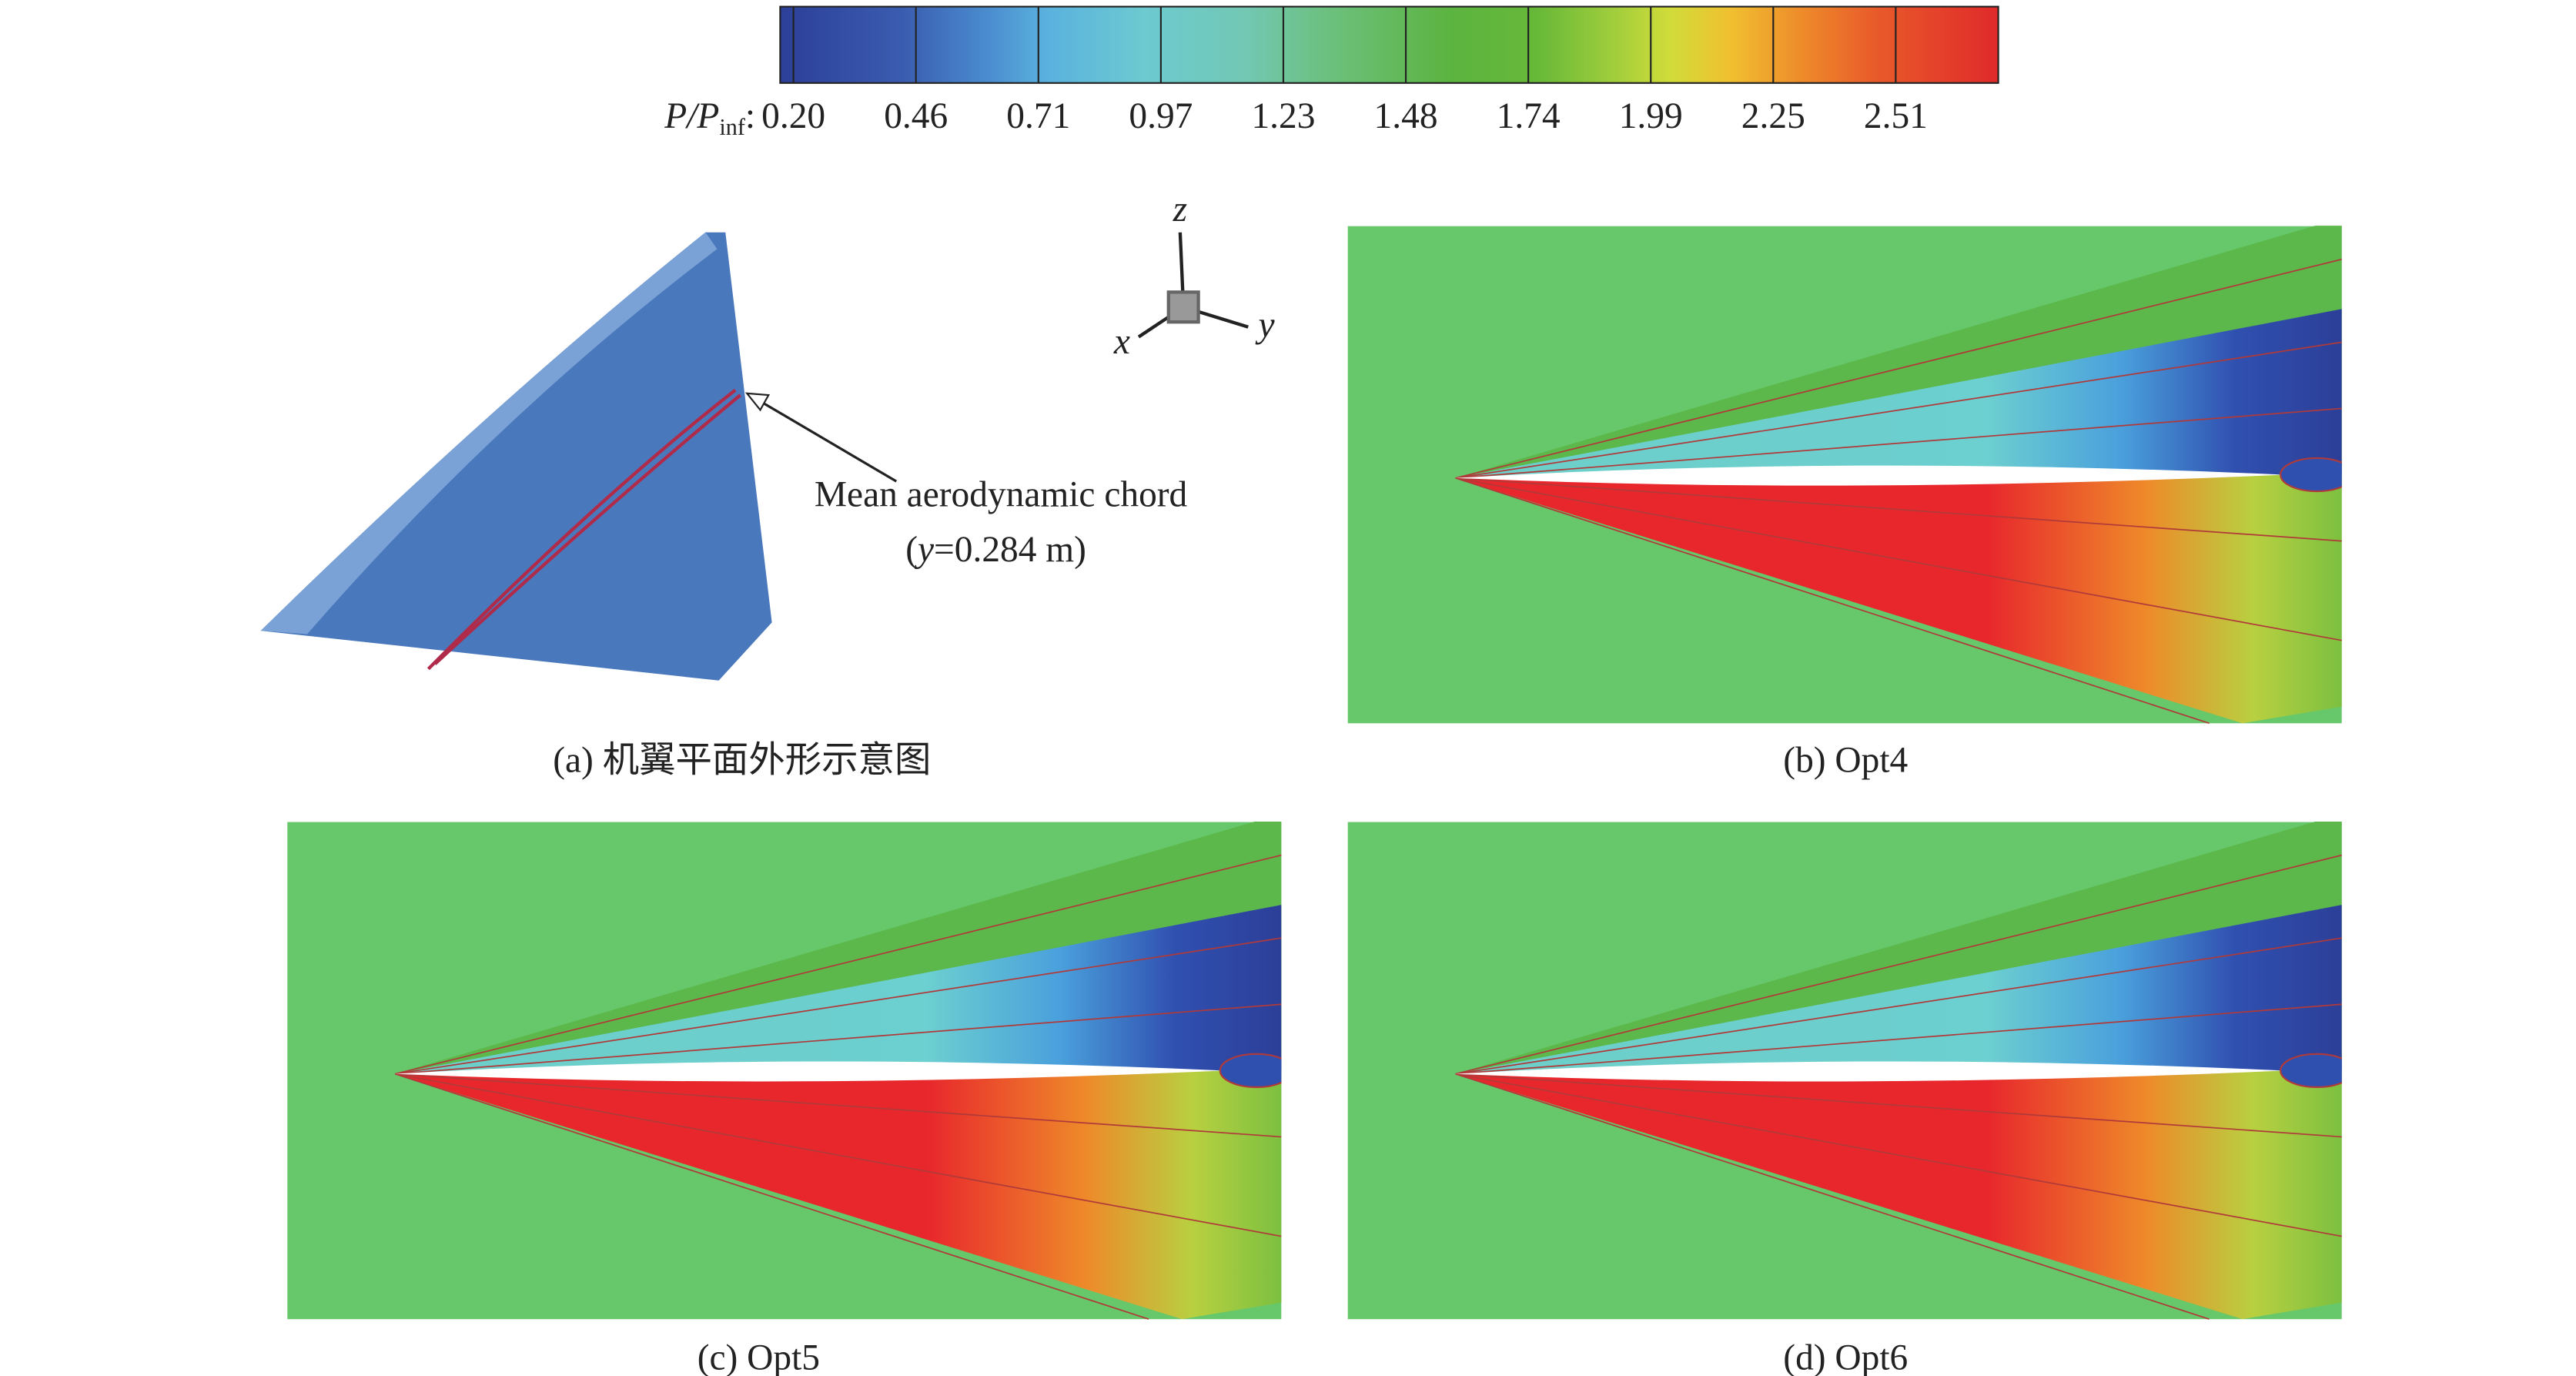  Describe the element at coordinates (1265, 326) in the screenshot. I see `axis-y: y` at that location.